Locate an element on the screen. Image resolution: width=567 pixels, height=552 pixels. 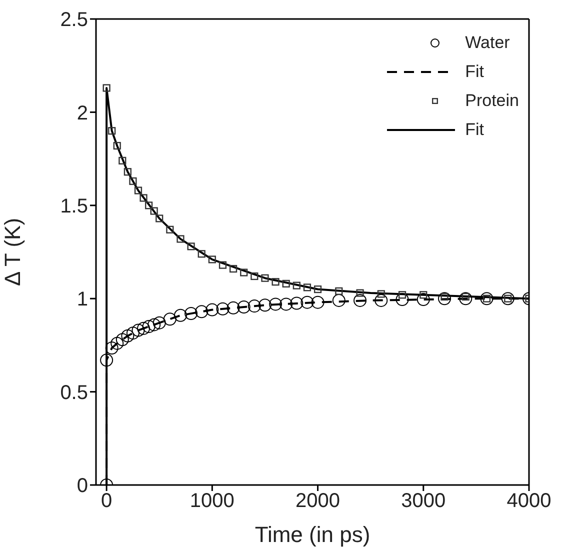
x-tick-label: 3000 is located at coordinates (423, 501).